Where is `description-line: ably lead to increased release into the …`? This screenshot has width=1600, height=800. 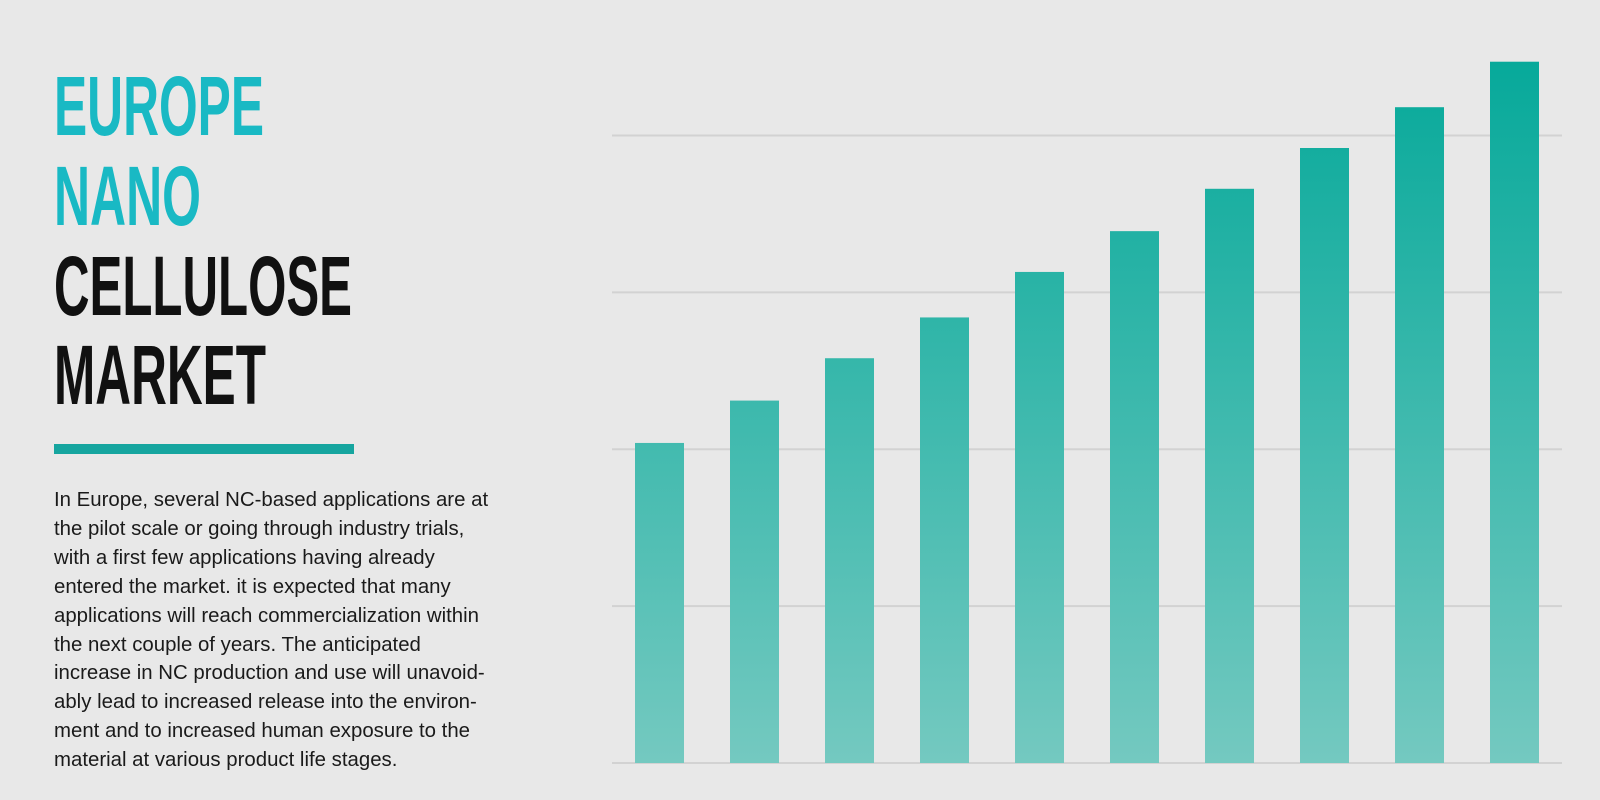
description-line: ably lead to increased release into the … is located at coordinates (265, 702).